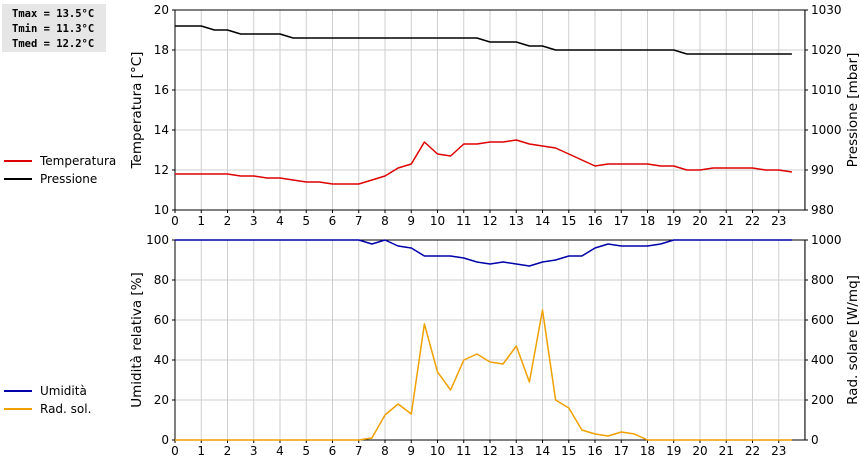 This screenshot has width=860, height=460. What do you see at coordinates (18, 409) in the screenshot?
I see `legend-swatch-rad-sol` at bounding box center [18, 409].